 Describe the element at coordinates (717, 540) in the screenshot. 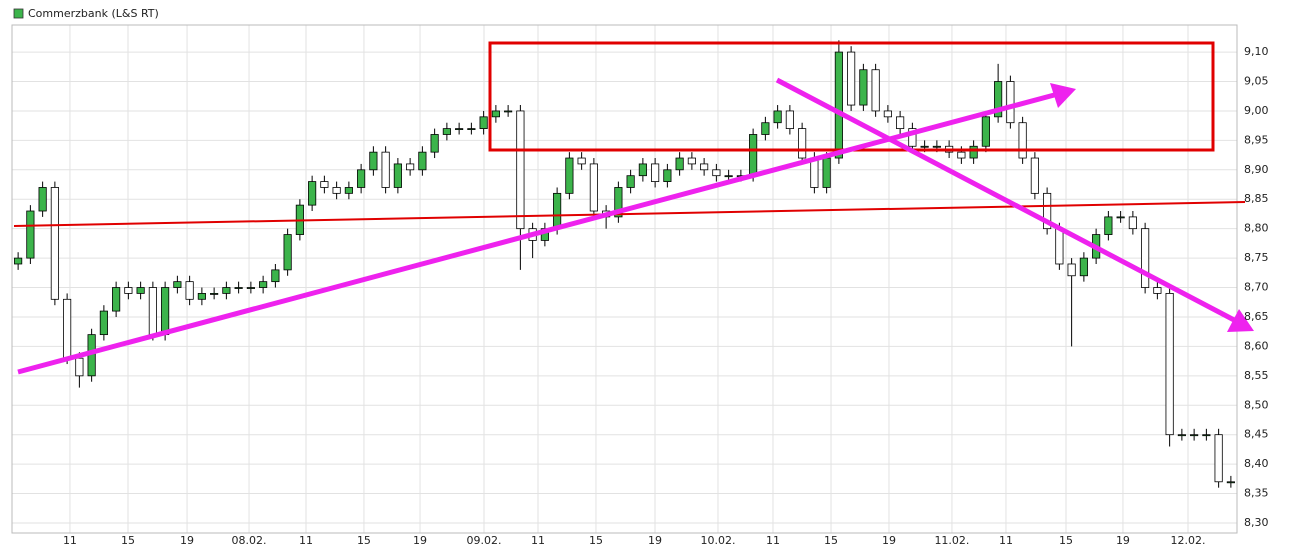

I see `x-tick-label: 10.02.` at that location.